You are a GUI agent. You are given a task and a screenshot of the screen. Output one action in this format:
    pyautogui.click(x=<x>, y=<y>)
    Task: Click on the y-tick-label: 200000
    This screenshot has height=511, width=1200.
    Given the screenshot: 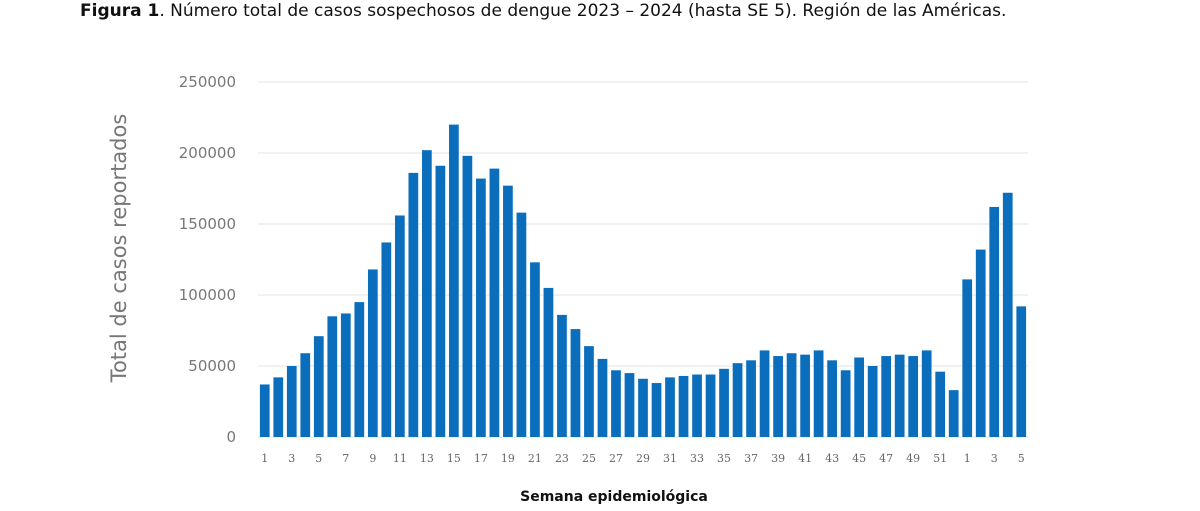 What is the action you would take?
    pyautogui.click(x=207, y=153)
    